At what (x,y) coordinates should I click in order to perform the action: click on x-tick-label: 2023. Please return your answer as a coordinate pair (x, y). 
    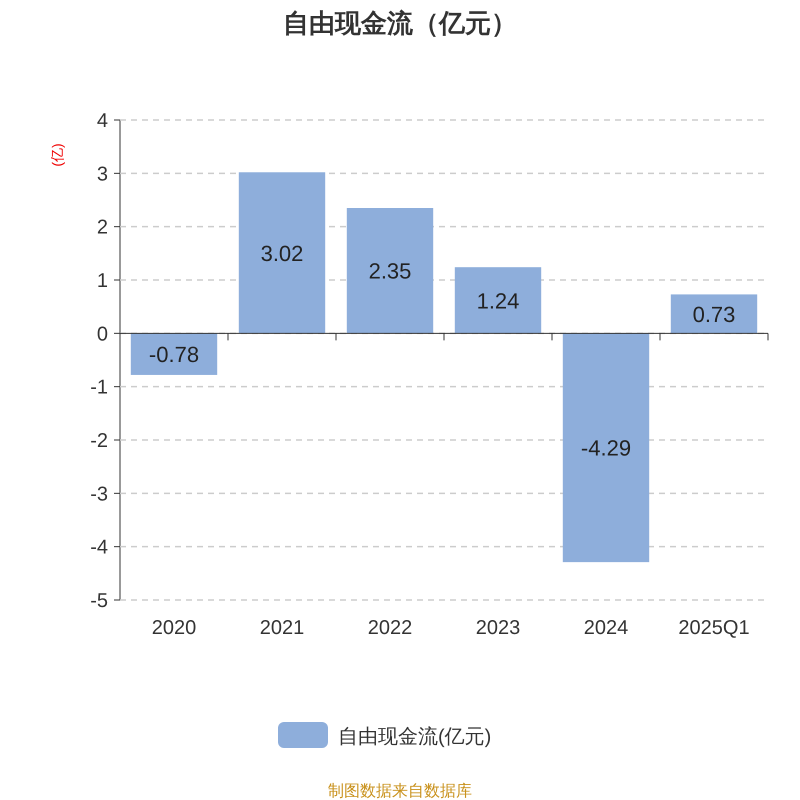
    Looking at the image, I should click on (498, 628).